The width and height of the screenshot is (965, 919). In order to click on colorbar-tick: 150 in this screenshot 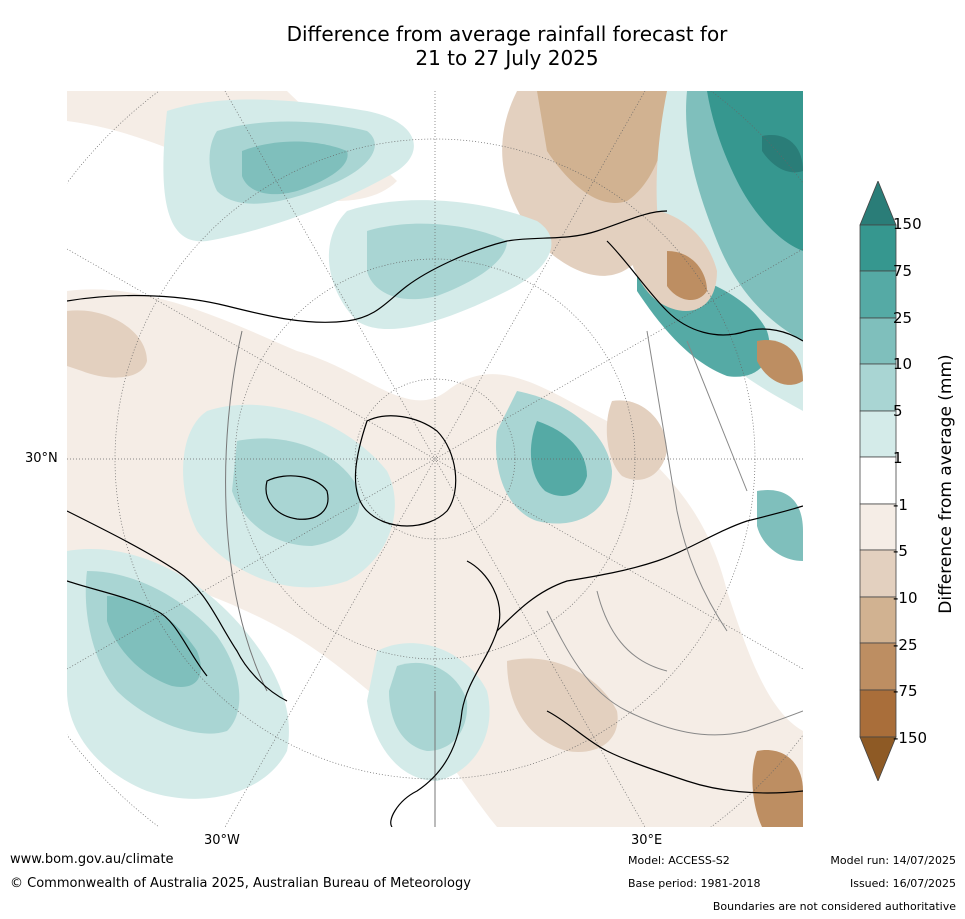, I will do `click(907, 224)`.